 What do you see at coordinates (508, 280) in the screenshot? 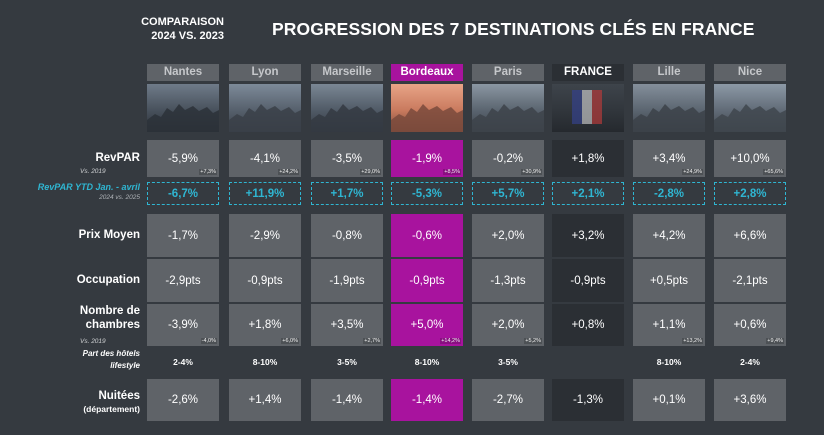
I see `cell-occupation-paris: -1,3pts` at bounding box center [508, 280].